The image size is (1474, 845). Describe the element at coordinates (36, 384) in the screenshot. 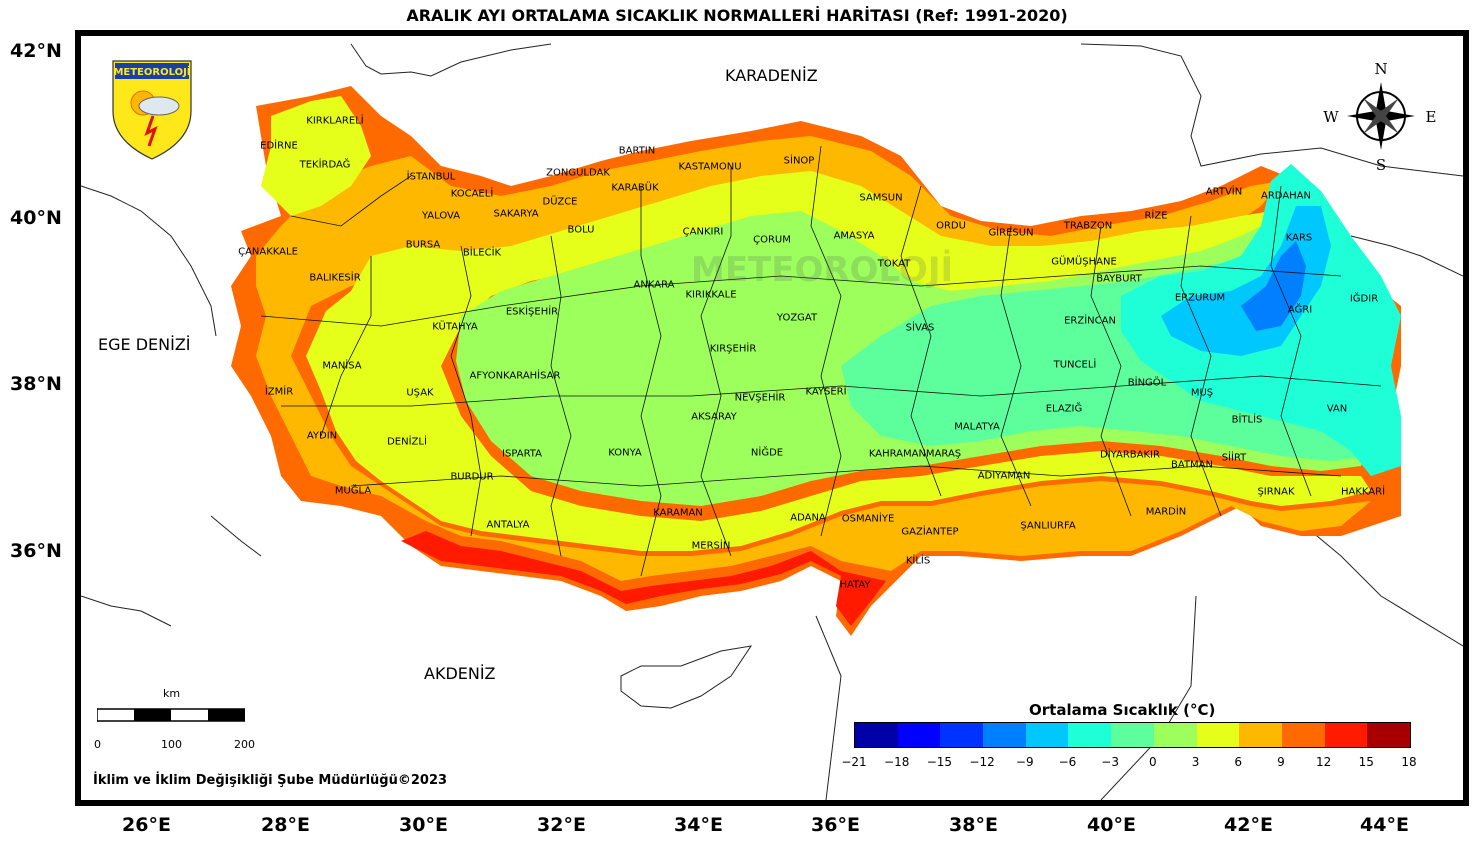

I see `lat-label-38: 38°N` at that location.